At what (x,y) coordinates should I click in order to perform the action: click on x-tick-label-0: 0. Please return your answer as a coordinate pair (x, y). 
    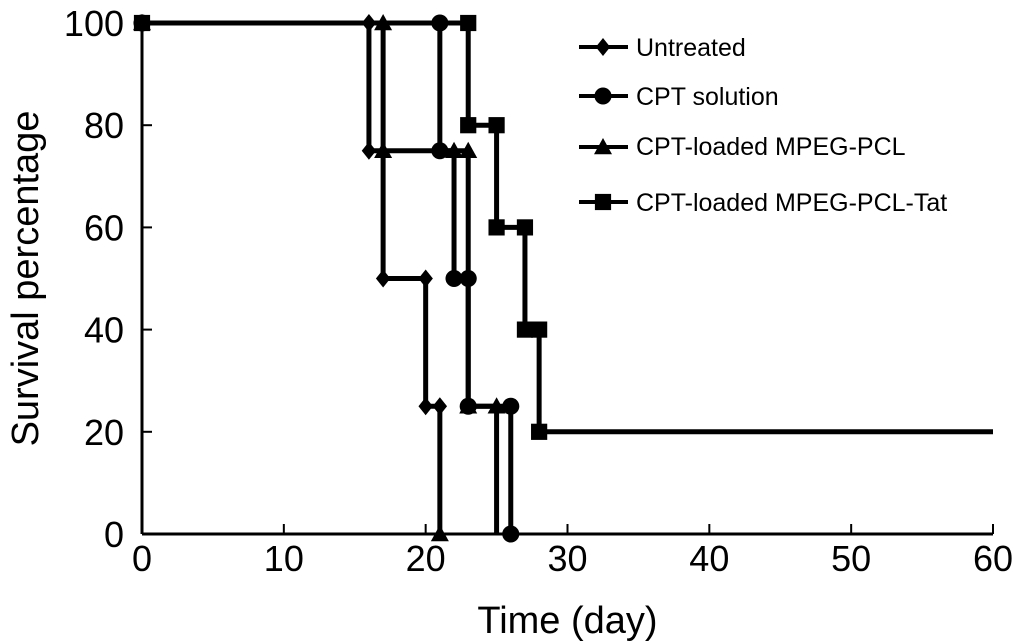
    Looking at the image, I should click on (142, 558).